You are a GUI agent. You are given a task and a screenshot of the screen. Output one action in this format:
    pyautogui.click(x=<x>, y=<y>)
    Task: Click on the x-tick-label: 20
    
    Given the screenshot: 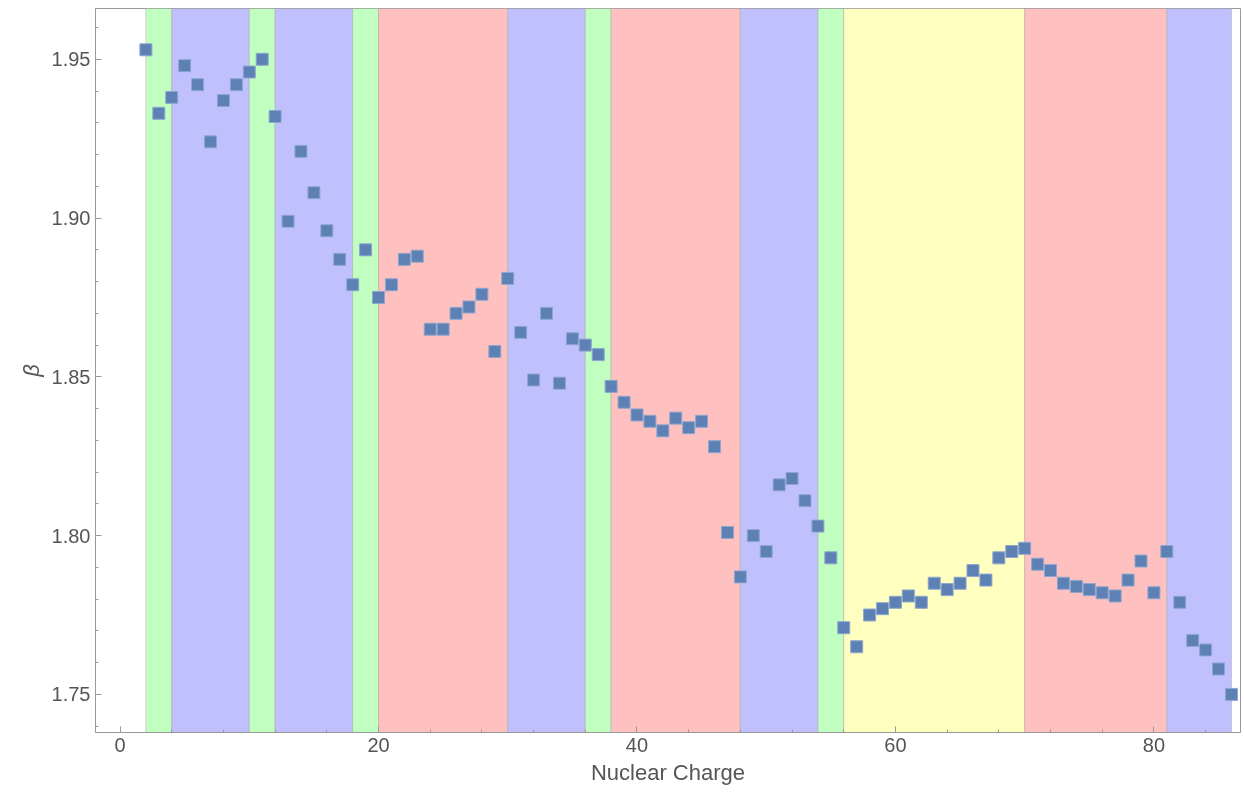 What is the action you would take?
    pyautogui.click(x=378, y=744)
    